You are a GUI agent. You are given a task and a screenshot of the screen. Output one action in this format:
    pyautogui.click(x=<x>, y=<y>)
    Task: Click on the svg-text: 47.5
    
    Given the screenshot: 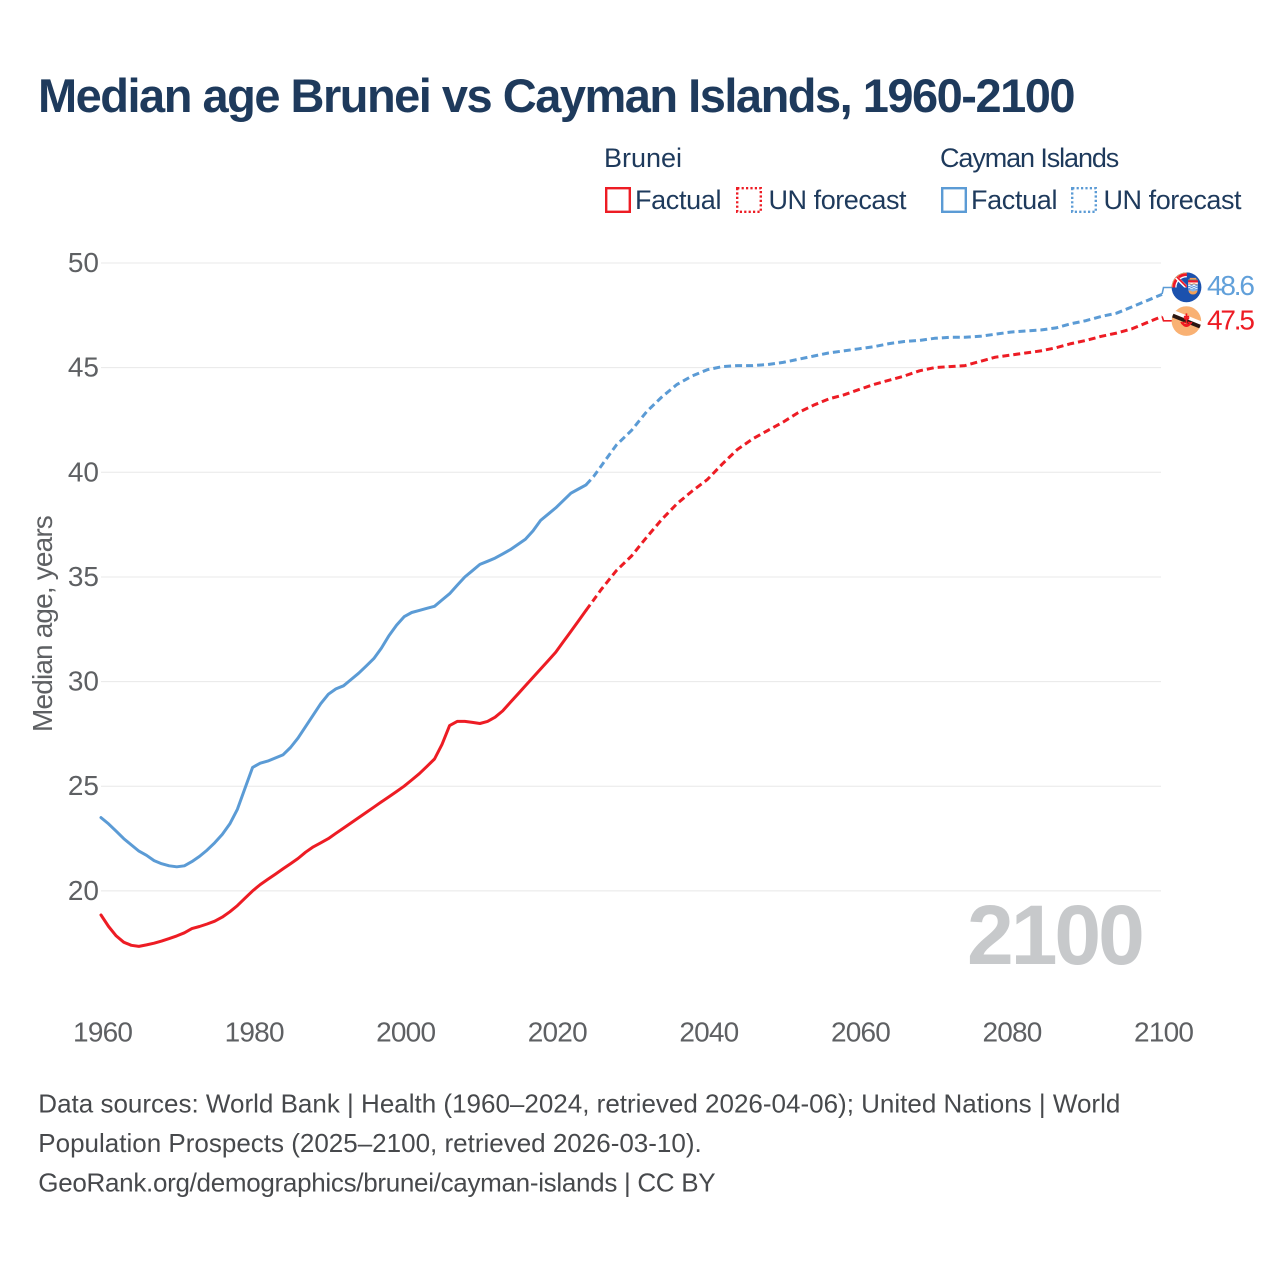 What is the action you would take?
    pyautogui.click(x=1230, y=320)
    